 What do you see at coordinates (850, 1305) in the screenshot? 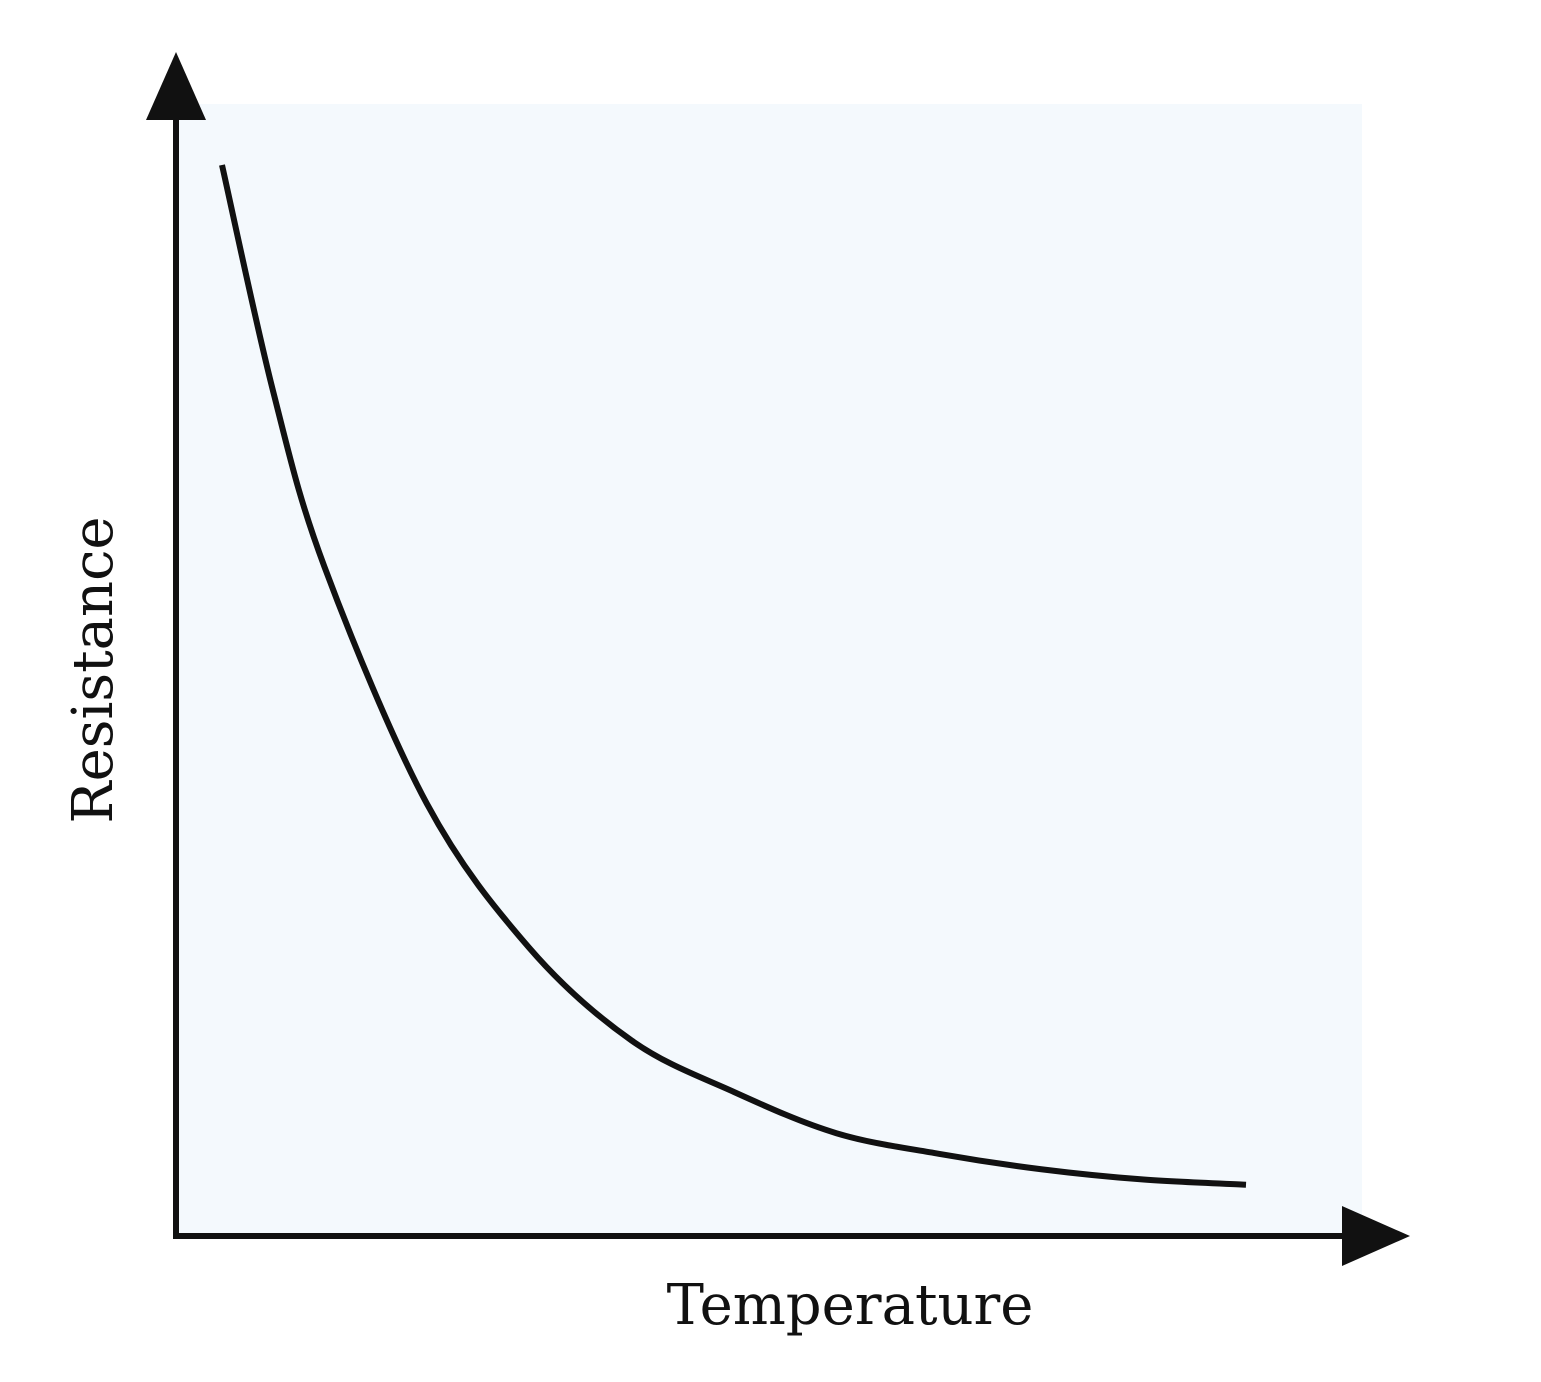
I see `x-axis-label: Temperature` at bounding box center [850, 1305].